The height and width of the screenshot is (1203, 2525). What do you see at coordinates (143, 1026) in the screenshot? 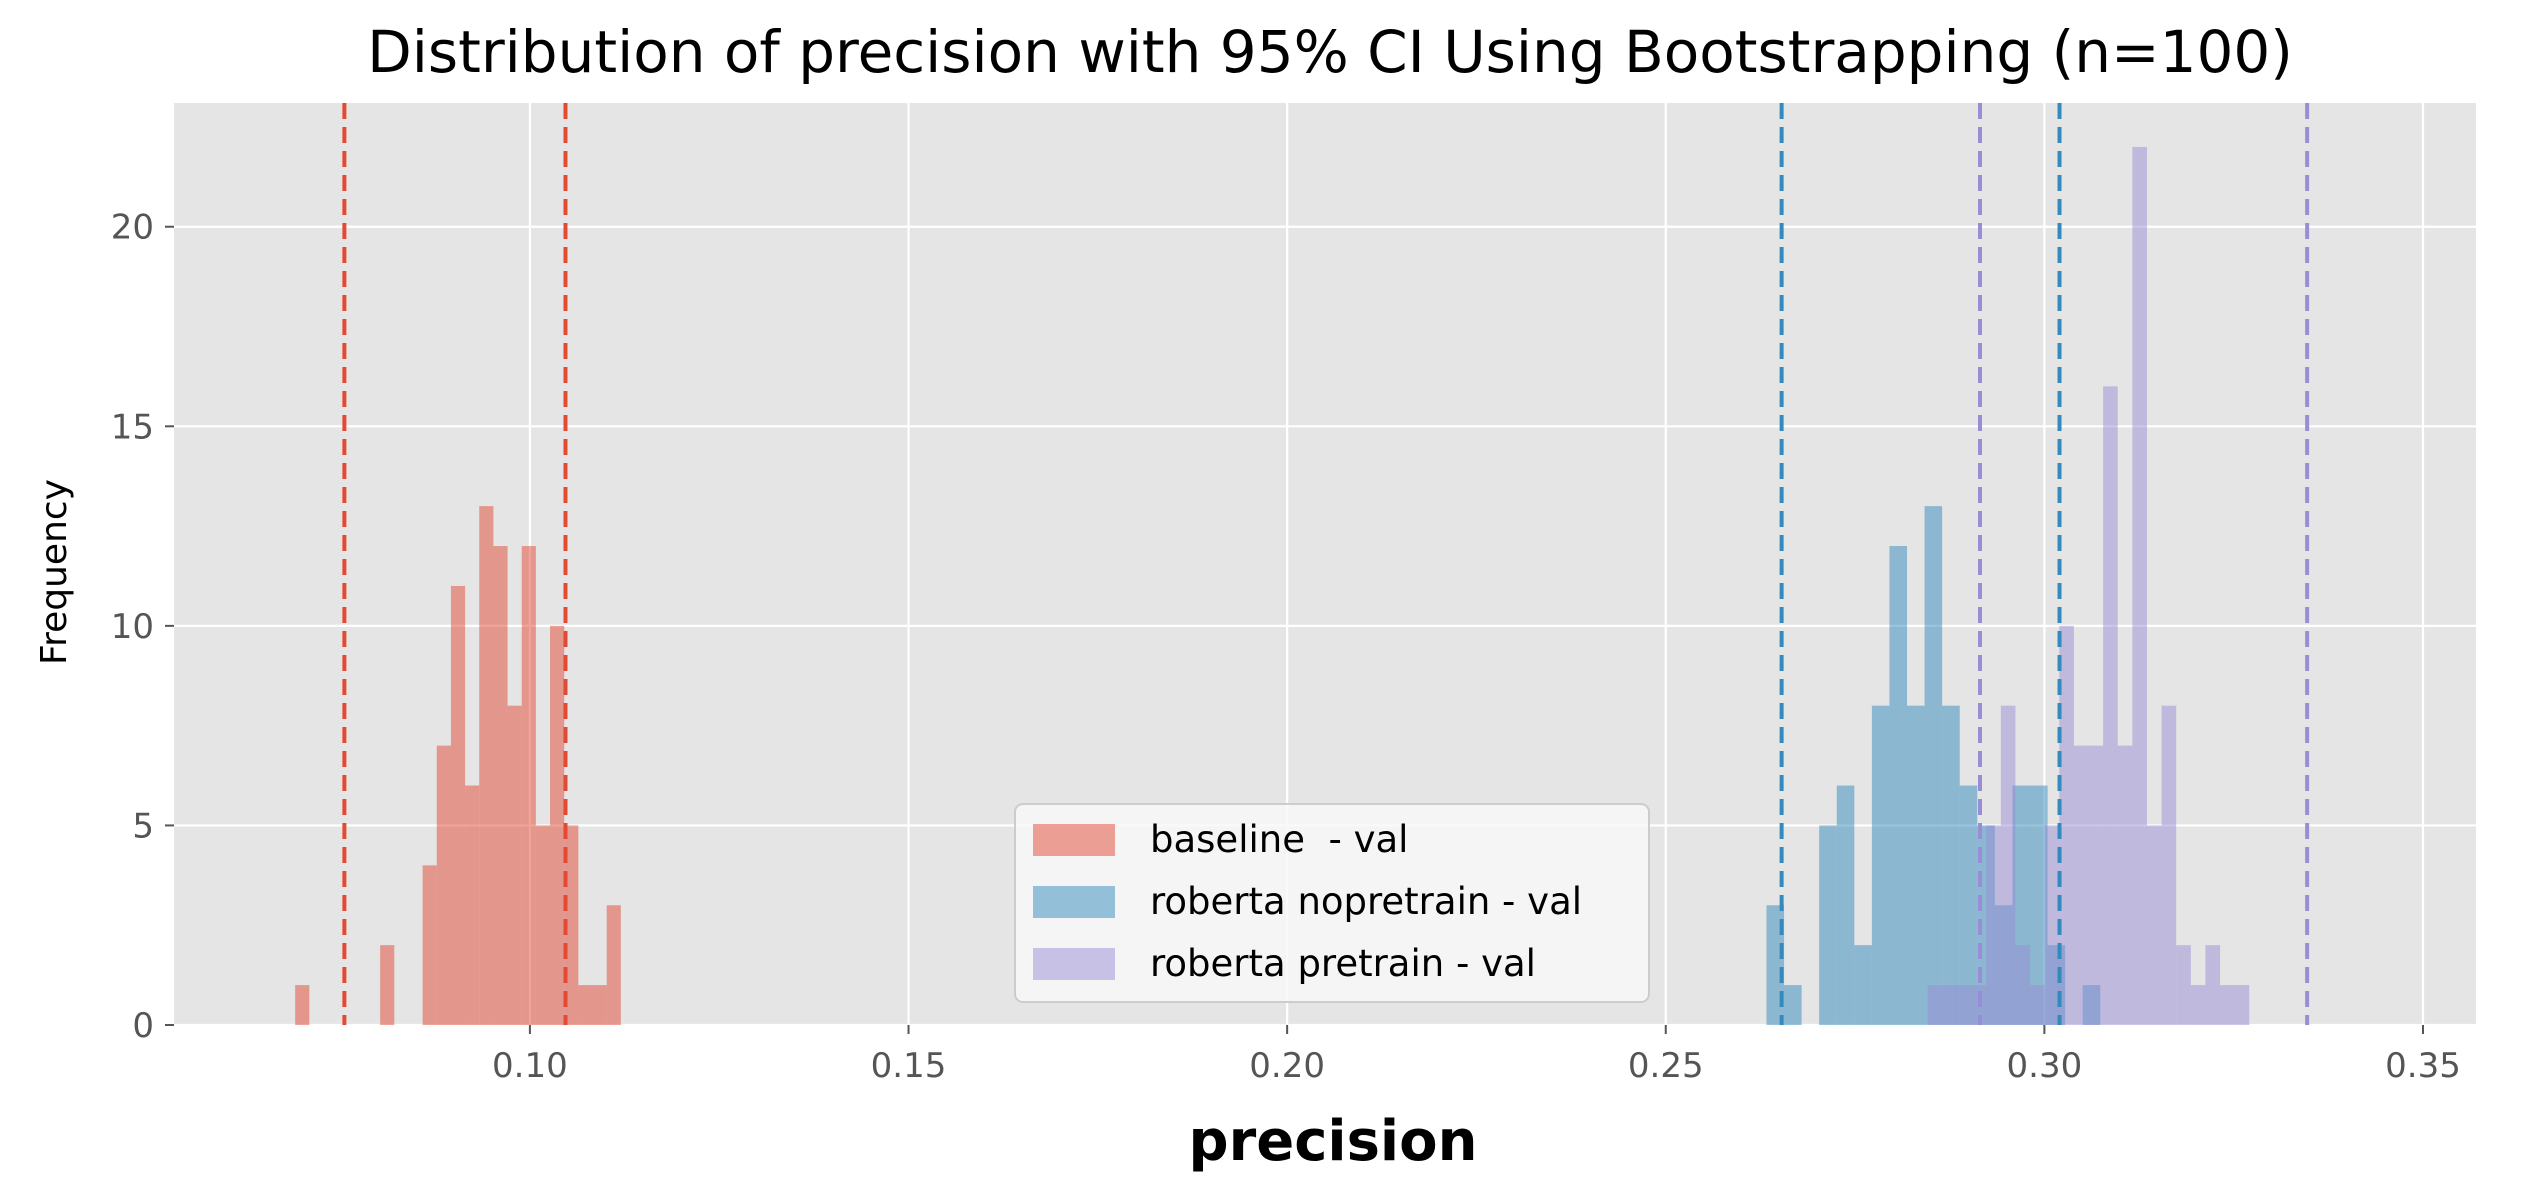
I see `y-tick-label: 0` at bounding box center [143, 1026].